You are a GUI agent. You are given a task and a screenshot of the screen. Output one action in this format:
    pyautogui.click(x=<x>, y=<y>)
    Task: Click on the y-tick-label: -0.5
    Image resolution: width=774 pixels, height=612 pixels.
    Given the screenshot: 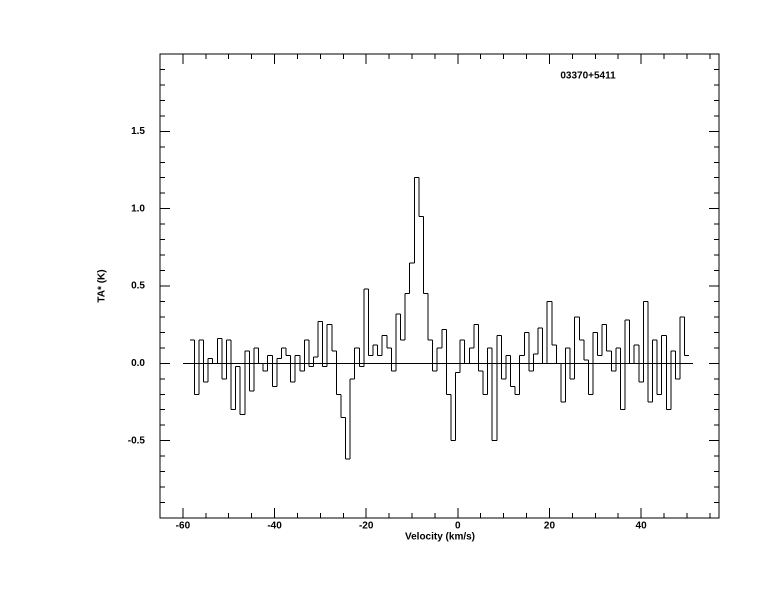 What is the action you would take?
    pyautogui.click(x=137, y=440)
    